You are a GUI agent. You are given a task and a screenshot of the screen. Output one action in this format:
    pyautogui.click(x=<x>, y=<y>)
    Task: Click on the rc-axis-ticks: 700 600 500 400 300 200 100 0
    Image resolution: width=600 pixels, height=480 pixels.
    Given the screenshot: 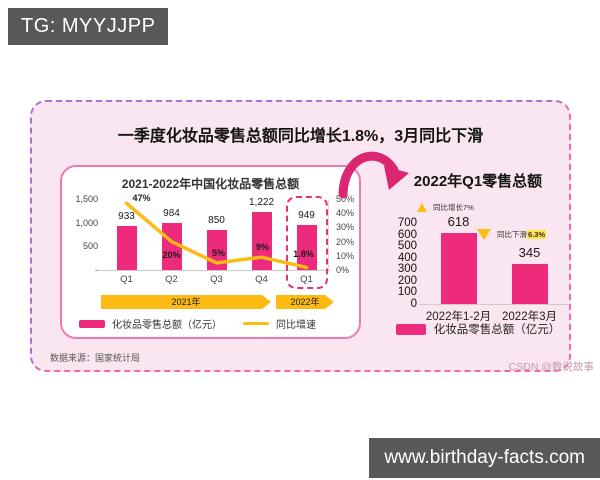 What is the action you would take?
    pyautogui.click(x=402, y=263)
    